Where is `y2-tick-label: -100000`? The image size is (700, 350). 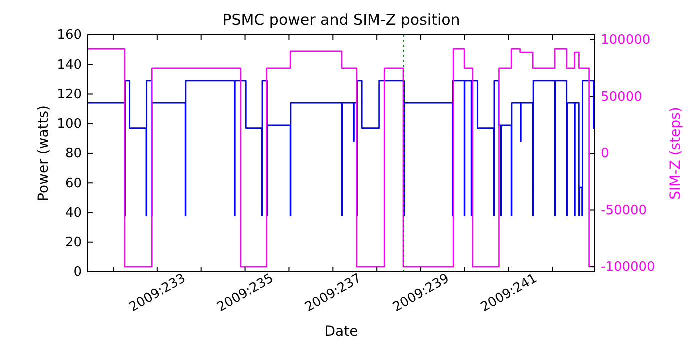
y2-tick-label: -100000 is located at coordinates (628, 268).